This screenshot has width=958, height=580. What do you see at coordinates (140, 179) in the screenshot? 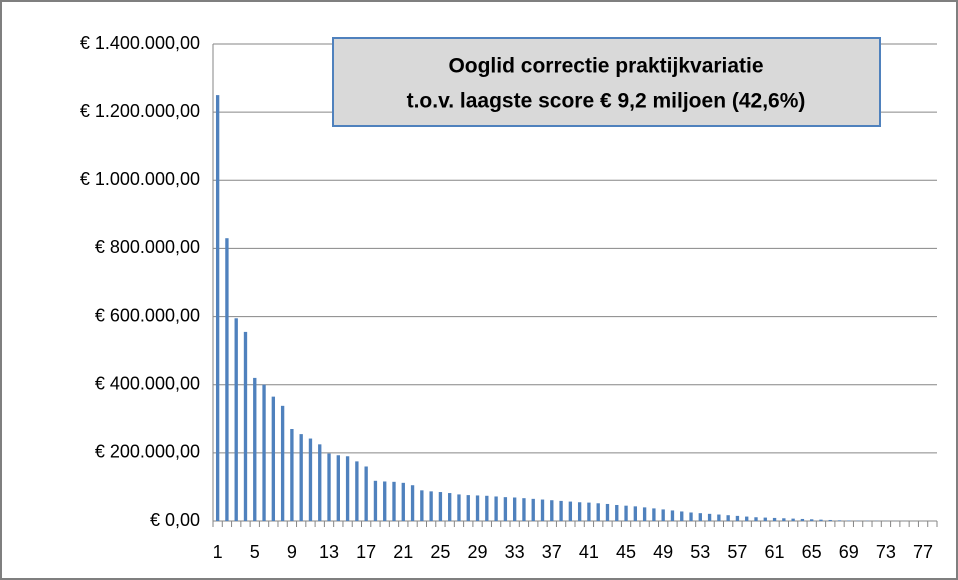
I see `y-tick-label: € 1.000.000,00` at bounding box center [140, 179].